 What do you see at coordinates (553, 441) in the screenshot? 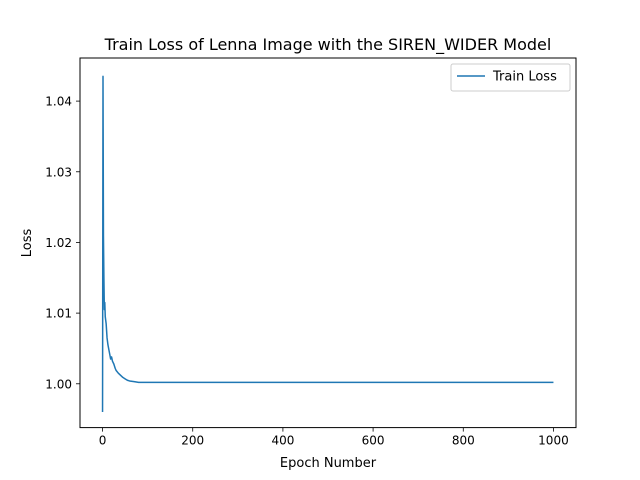
I see `x-tick-label: 1000` at bounding box center [553, 441].